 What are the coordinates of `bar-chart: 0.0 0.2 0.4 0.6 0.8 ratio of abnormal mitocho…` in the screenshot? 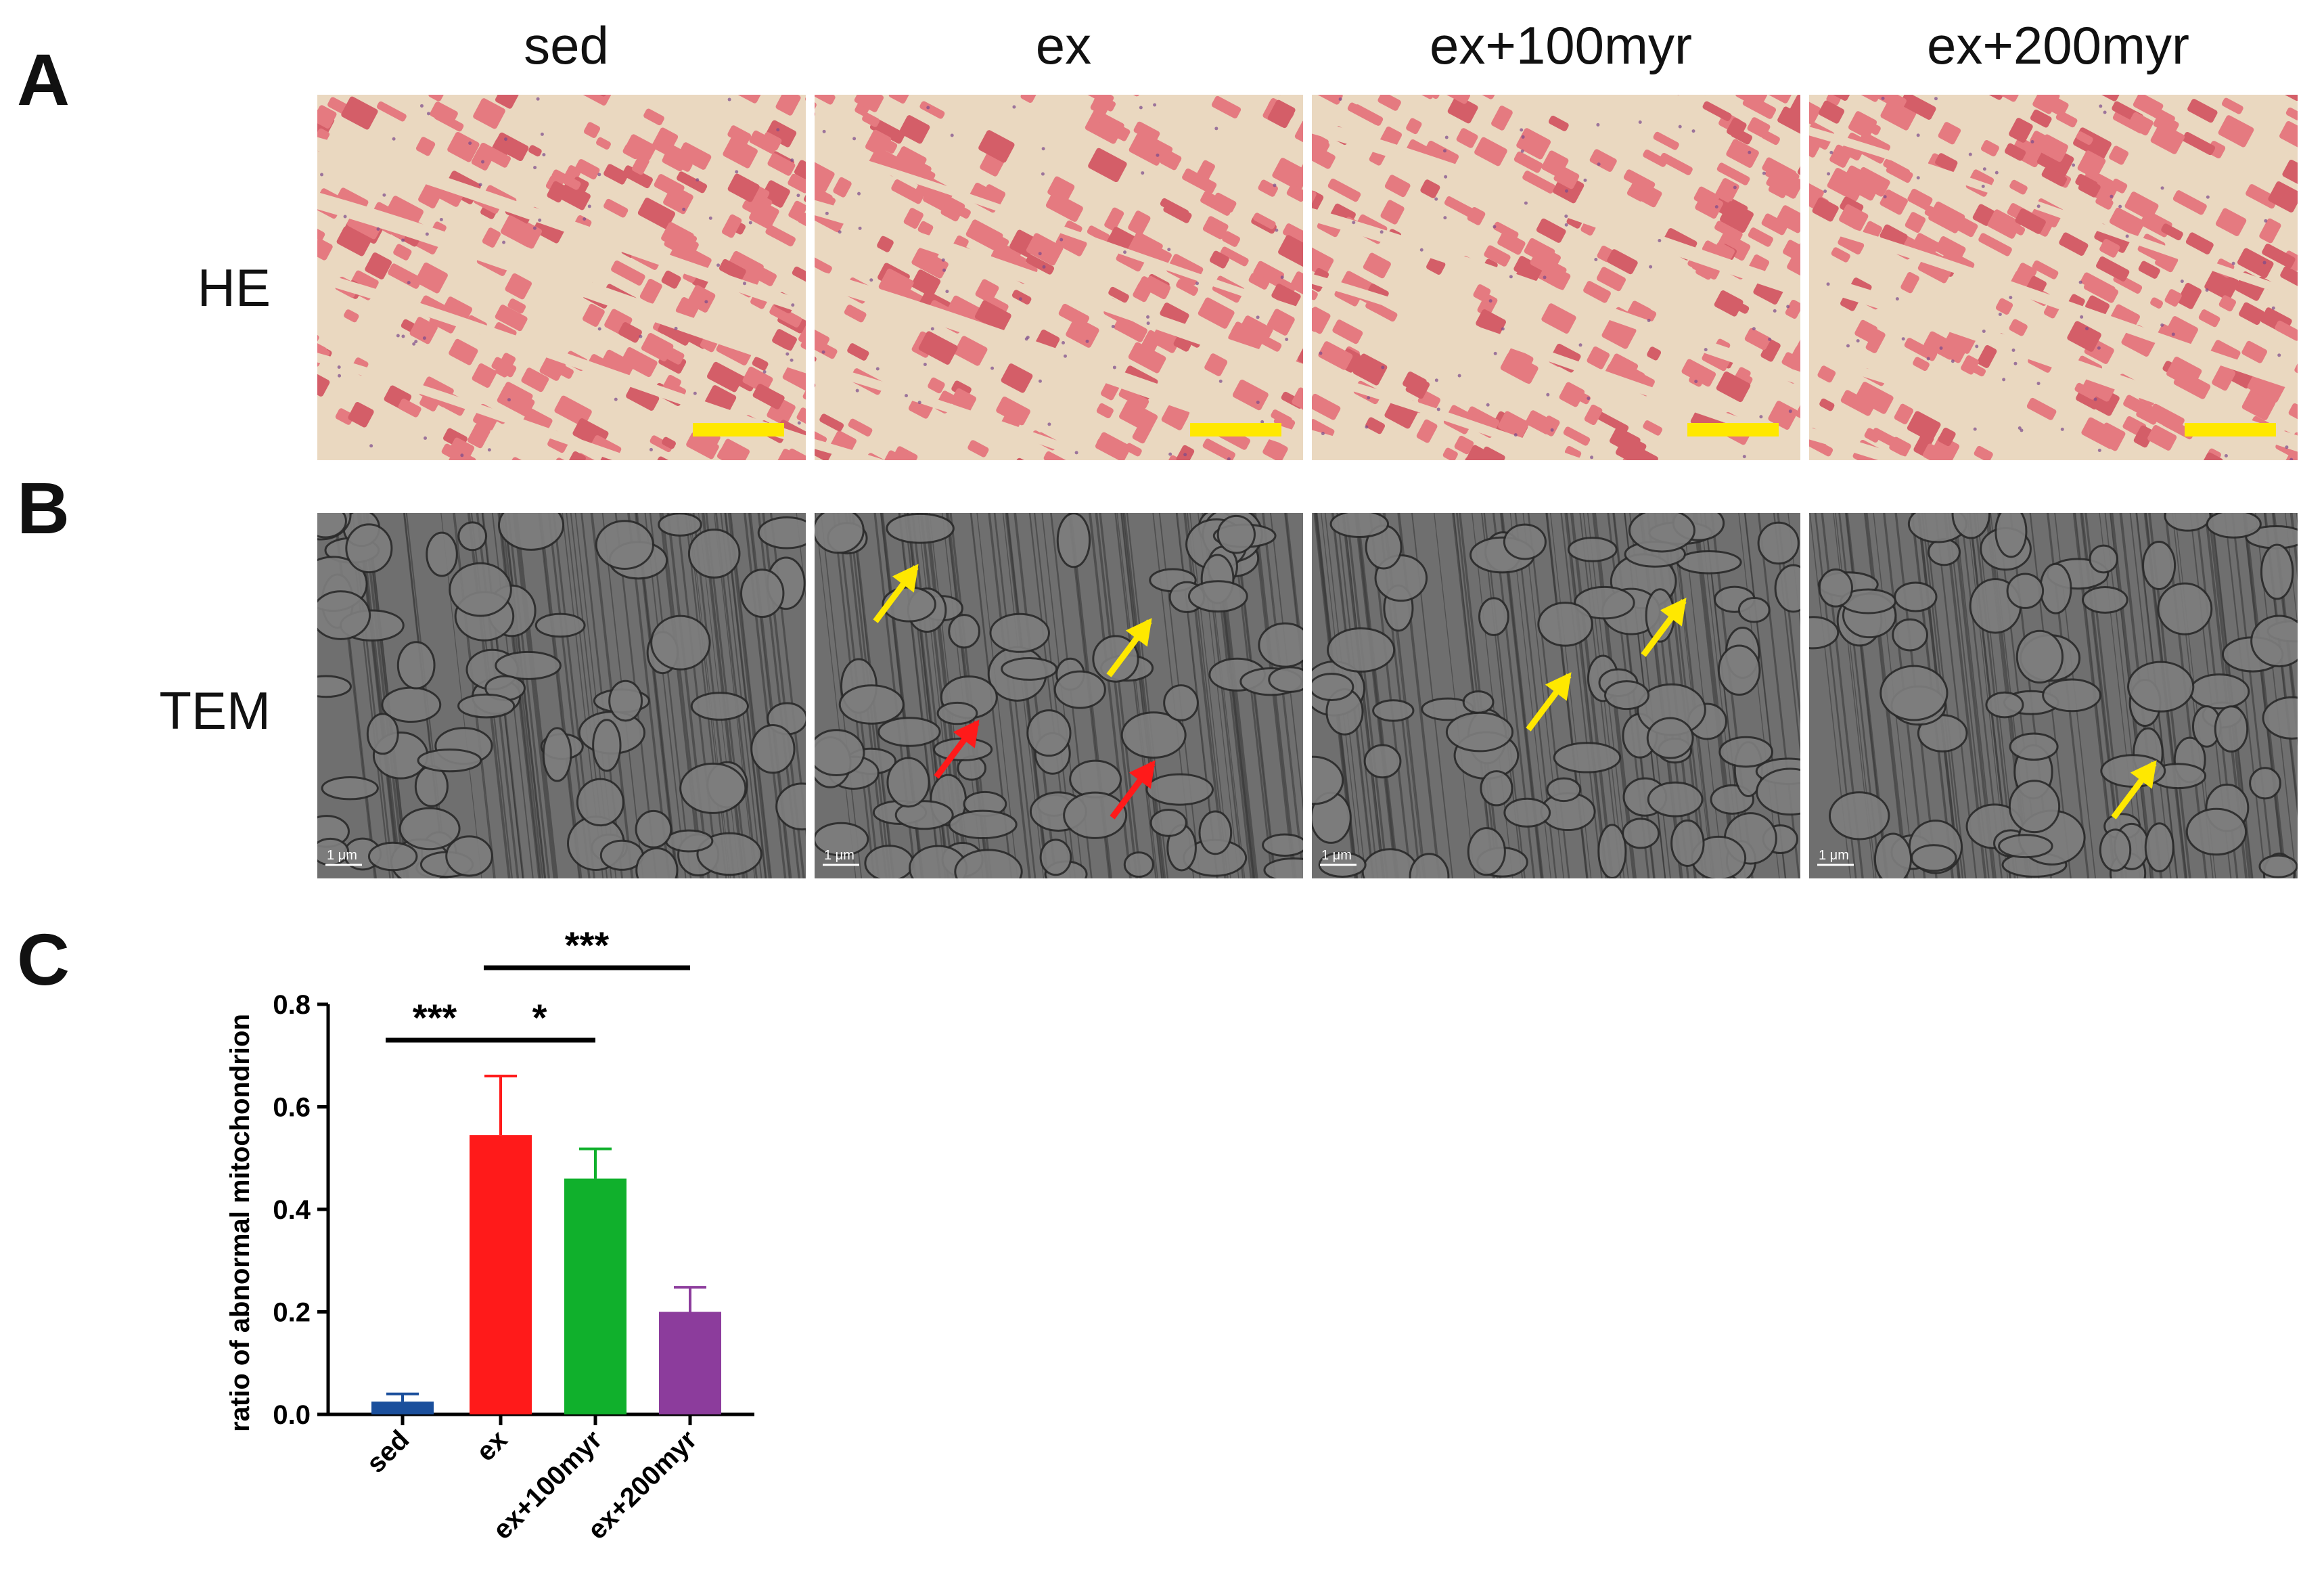 It's located at (489, 1235).